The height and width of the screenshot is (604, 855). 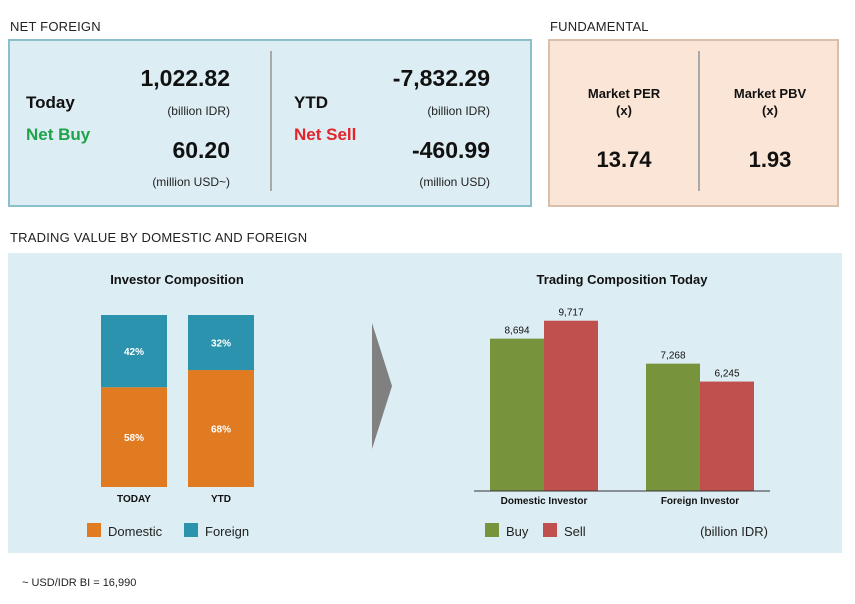 I want to click on today-value-idr: 1,022.82, so click(x=185, y=78).